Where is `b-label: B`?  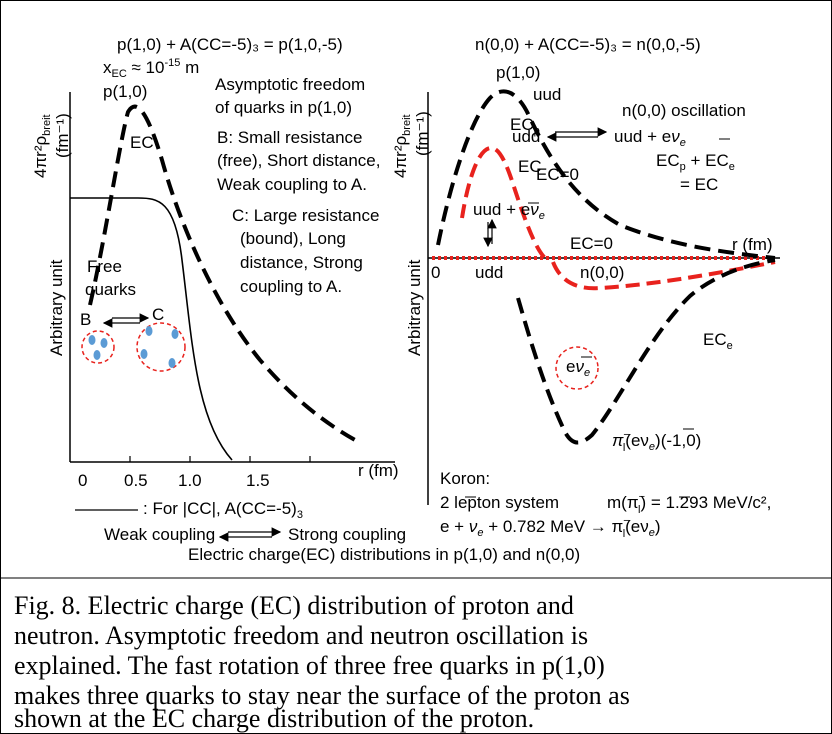
b-label: B is located at coordinates (85, 319).